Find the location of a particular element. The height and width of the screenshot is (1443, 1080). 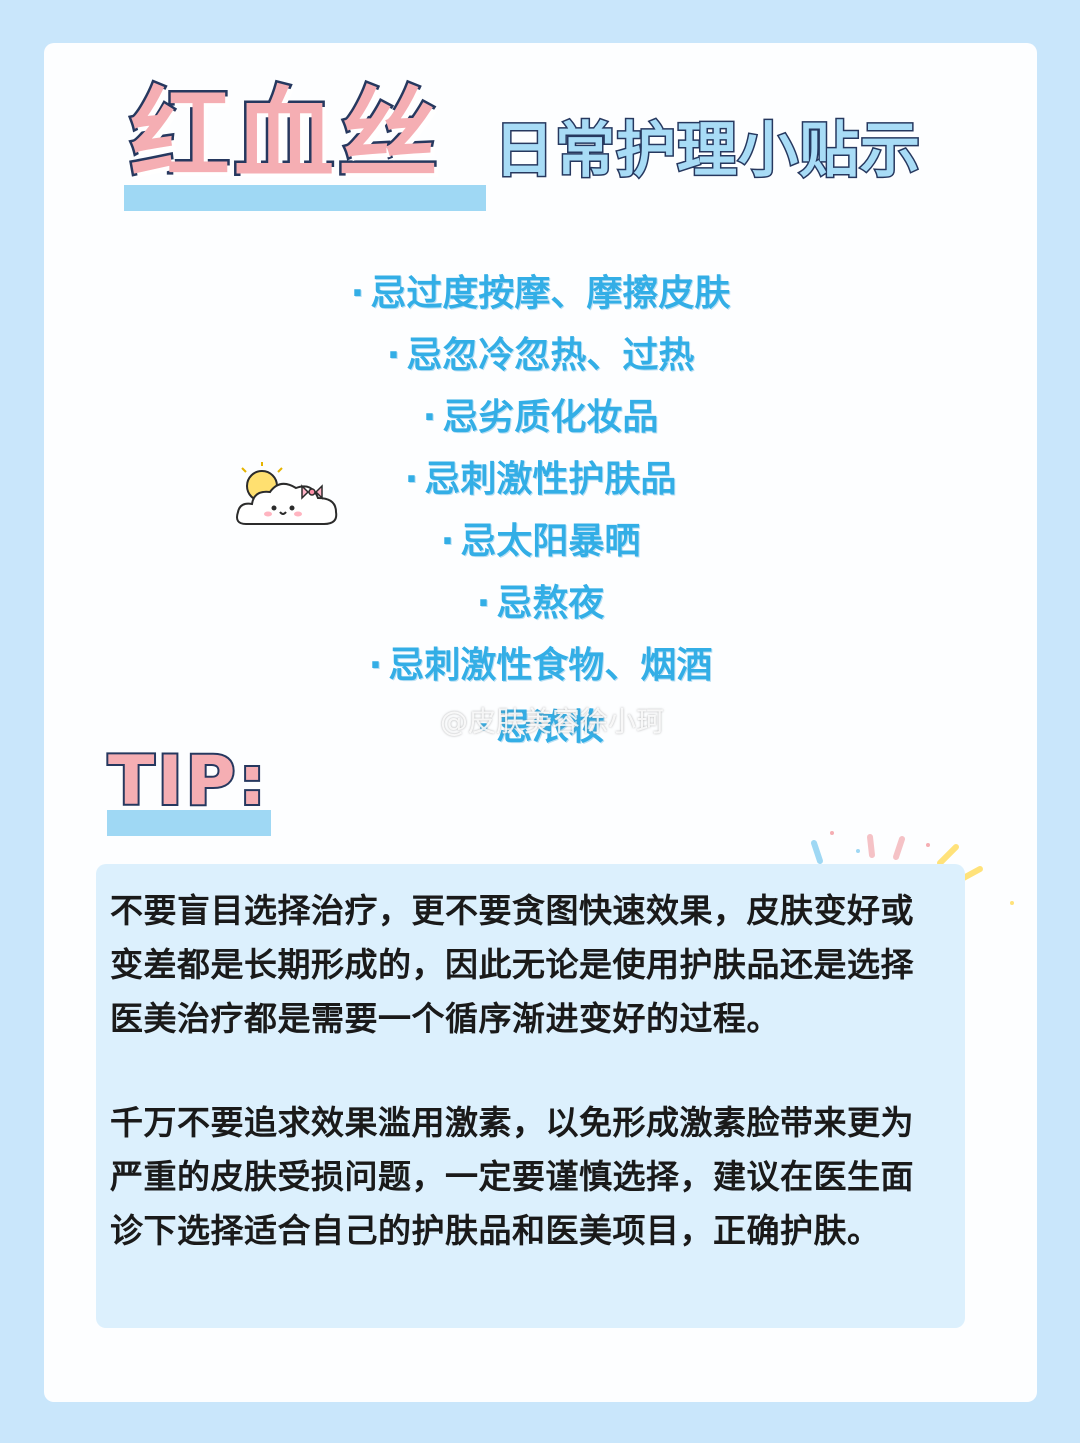

list-item: · 忌浓妆 is located at coordinates (540, 733).